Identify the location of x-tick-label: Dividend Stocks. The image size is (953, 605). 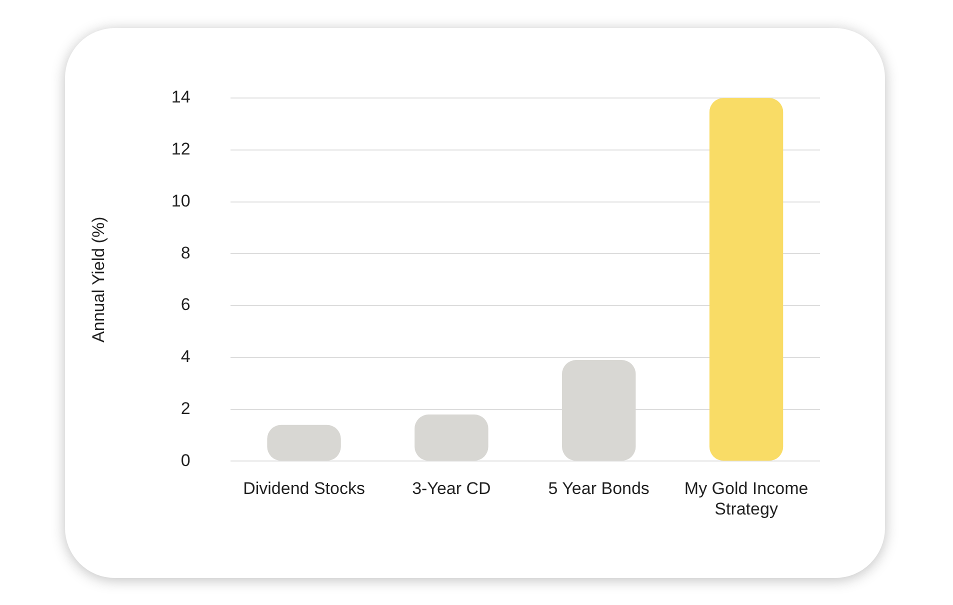
(304, 488).